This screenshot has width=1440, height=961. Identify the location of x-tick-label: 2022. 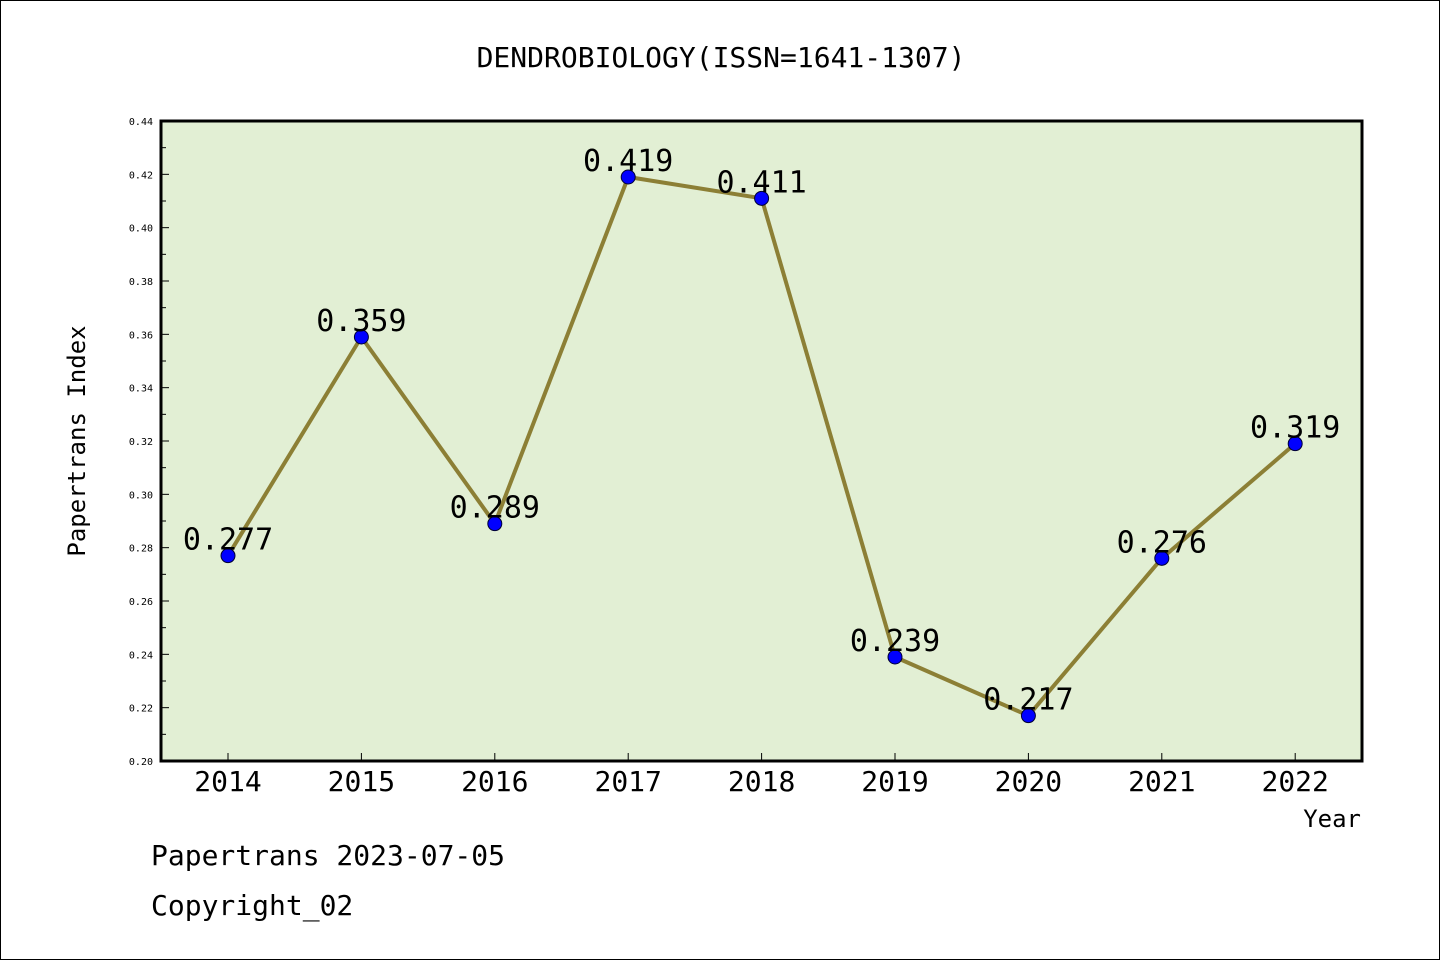
(1294, 781).